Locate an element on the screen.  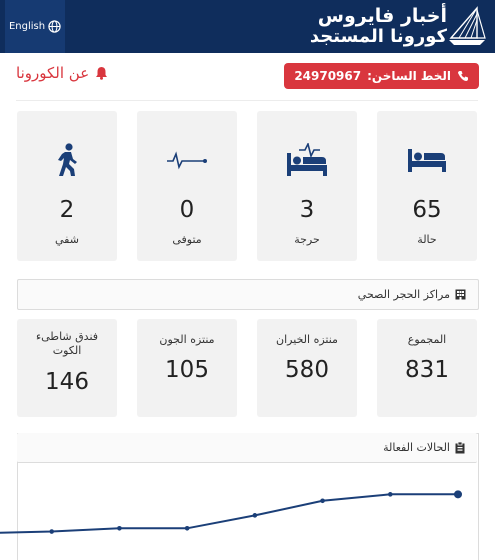
top-navbar: English أخبار فايروس كورونا المستجد is located at coordinates (247, 26).